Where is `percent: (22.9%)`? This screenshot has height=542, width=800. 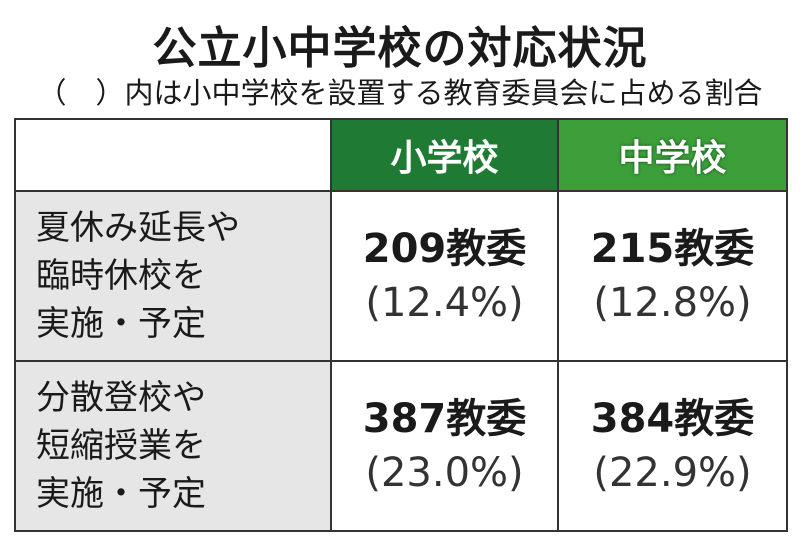 percent: (22.9%) is located at coordinates (672, 473).